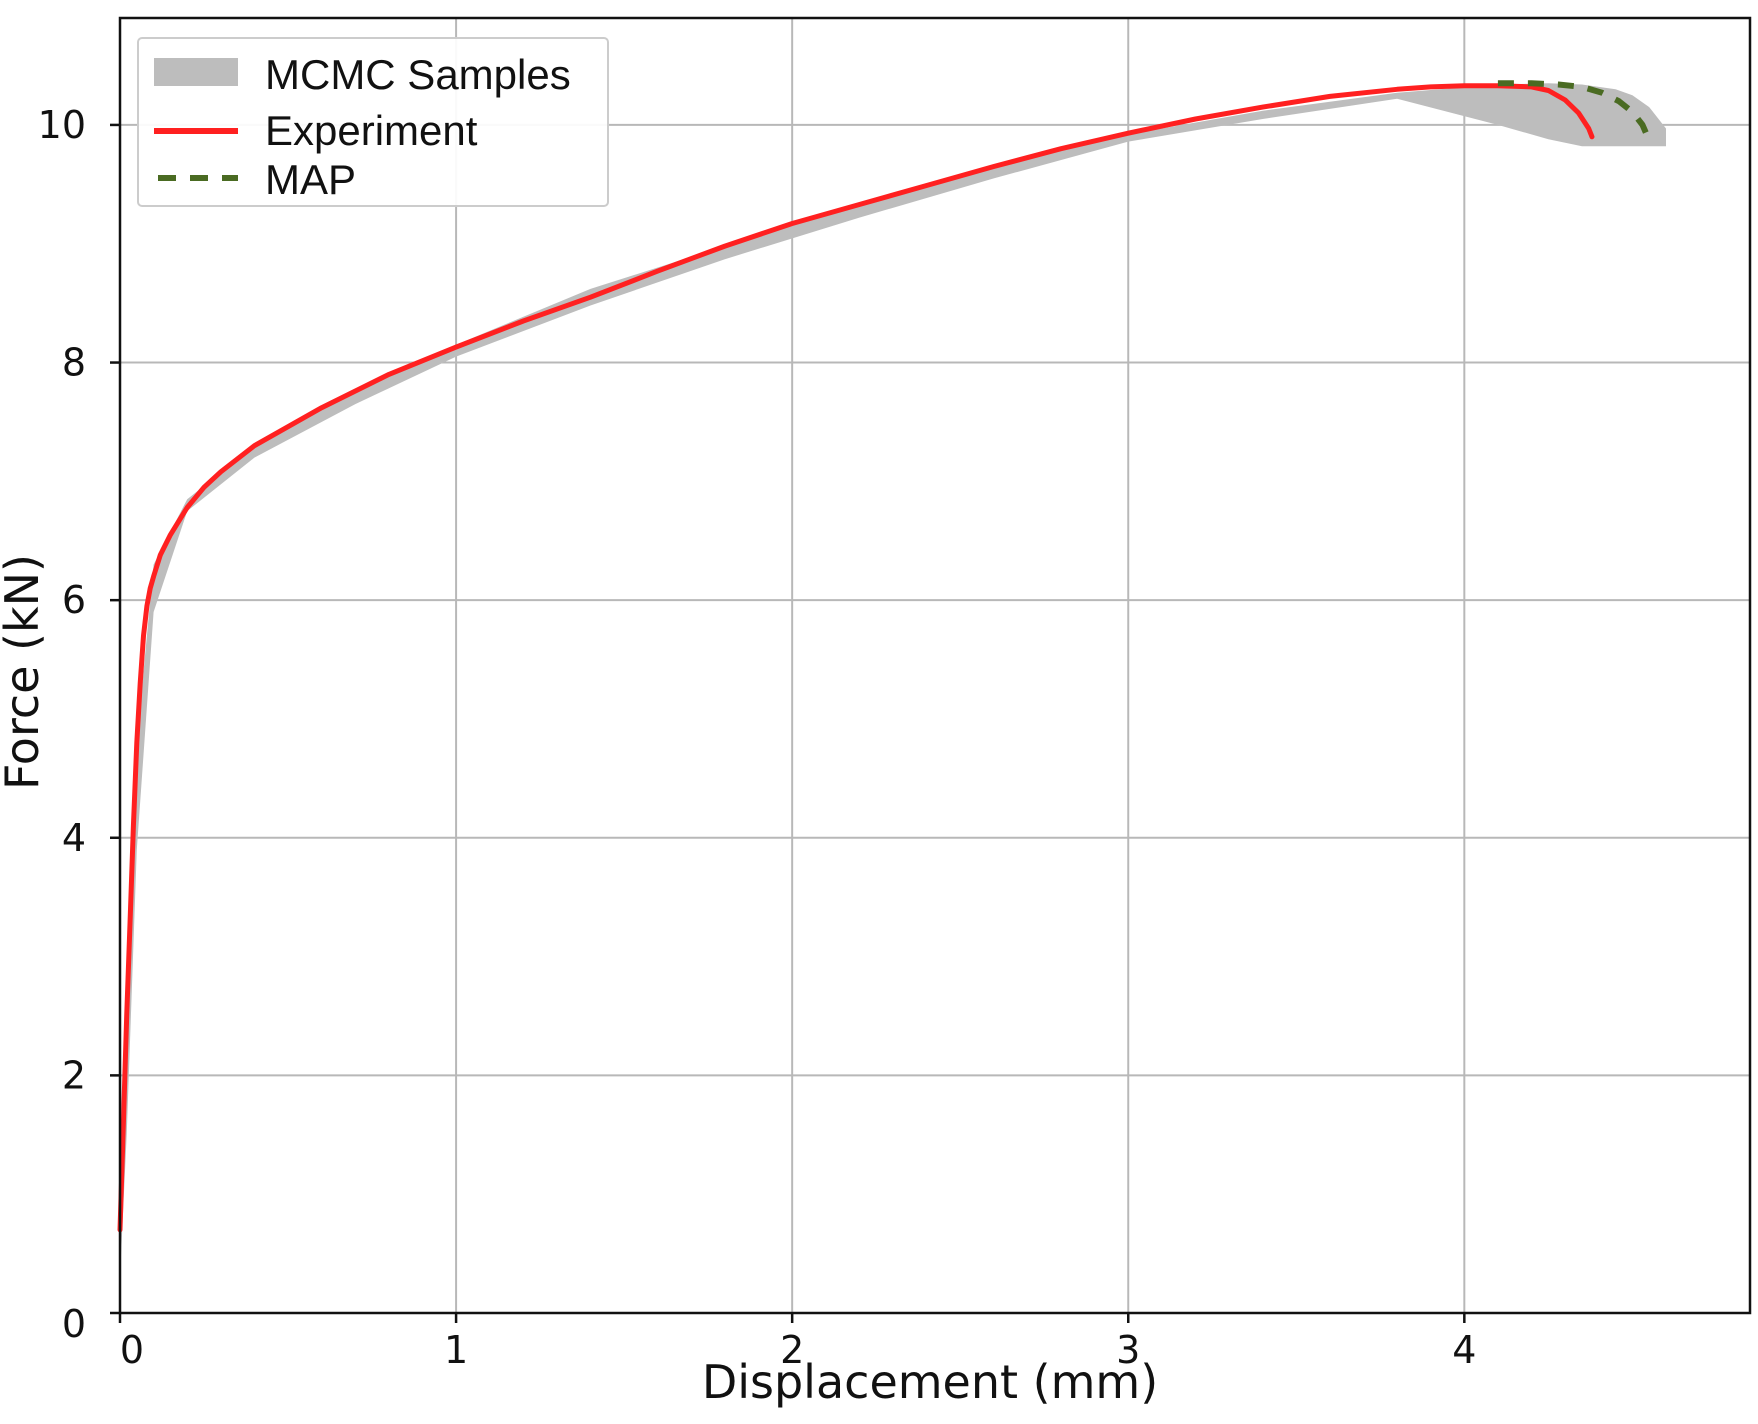  I want to click on legend-label-experiment: Experiment, so click(371, 130).